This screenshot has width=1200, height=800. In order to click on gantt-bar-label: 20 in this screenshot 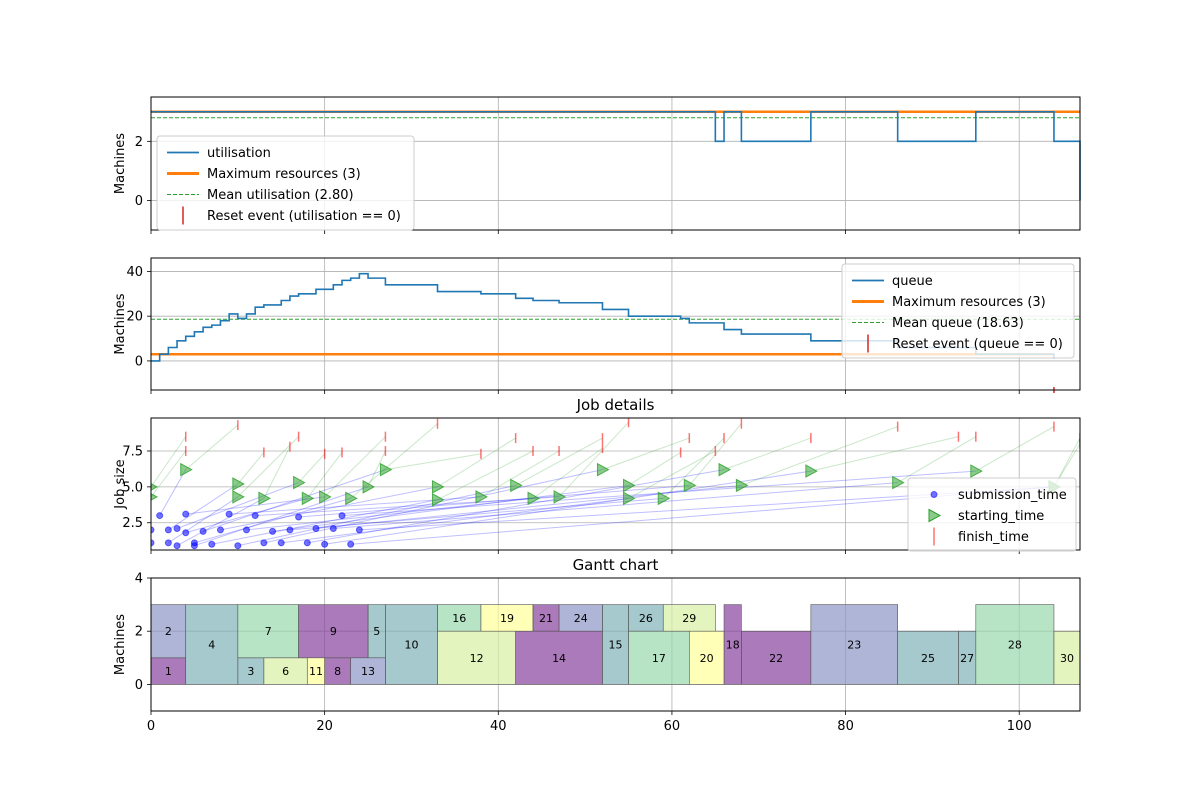, I will do `click(707, 658)`.